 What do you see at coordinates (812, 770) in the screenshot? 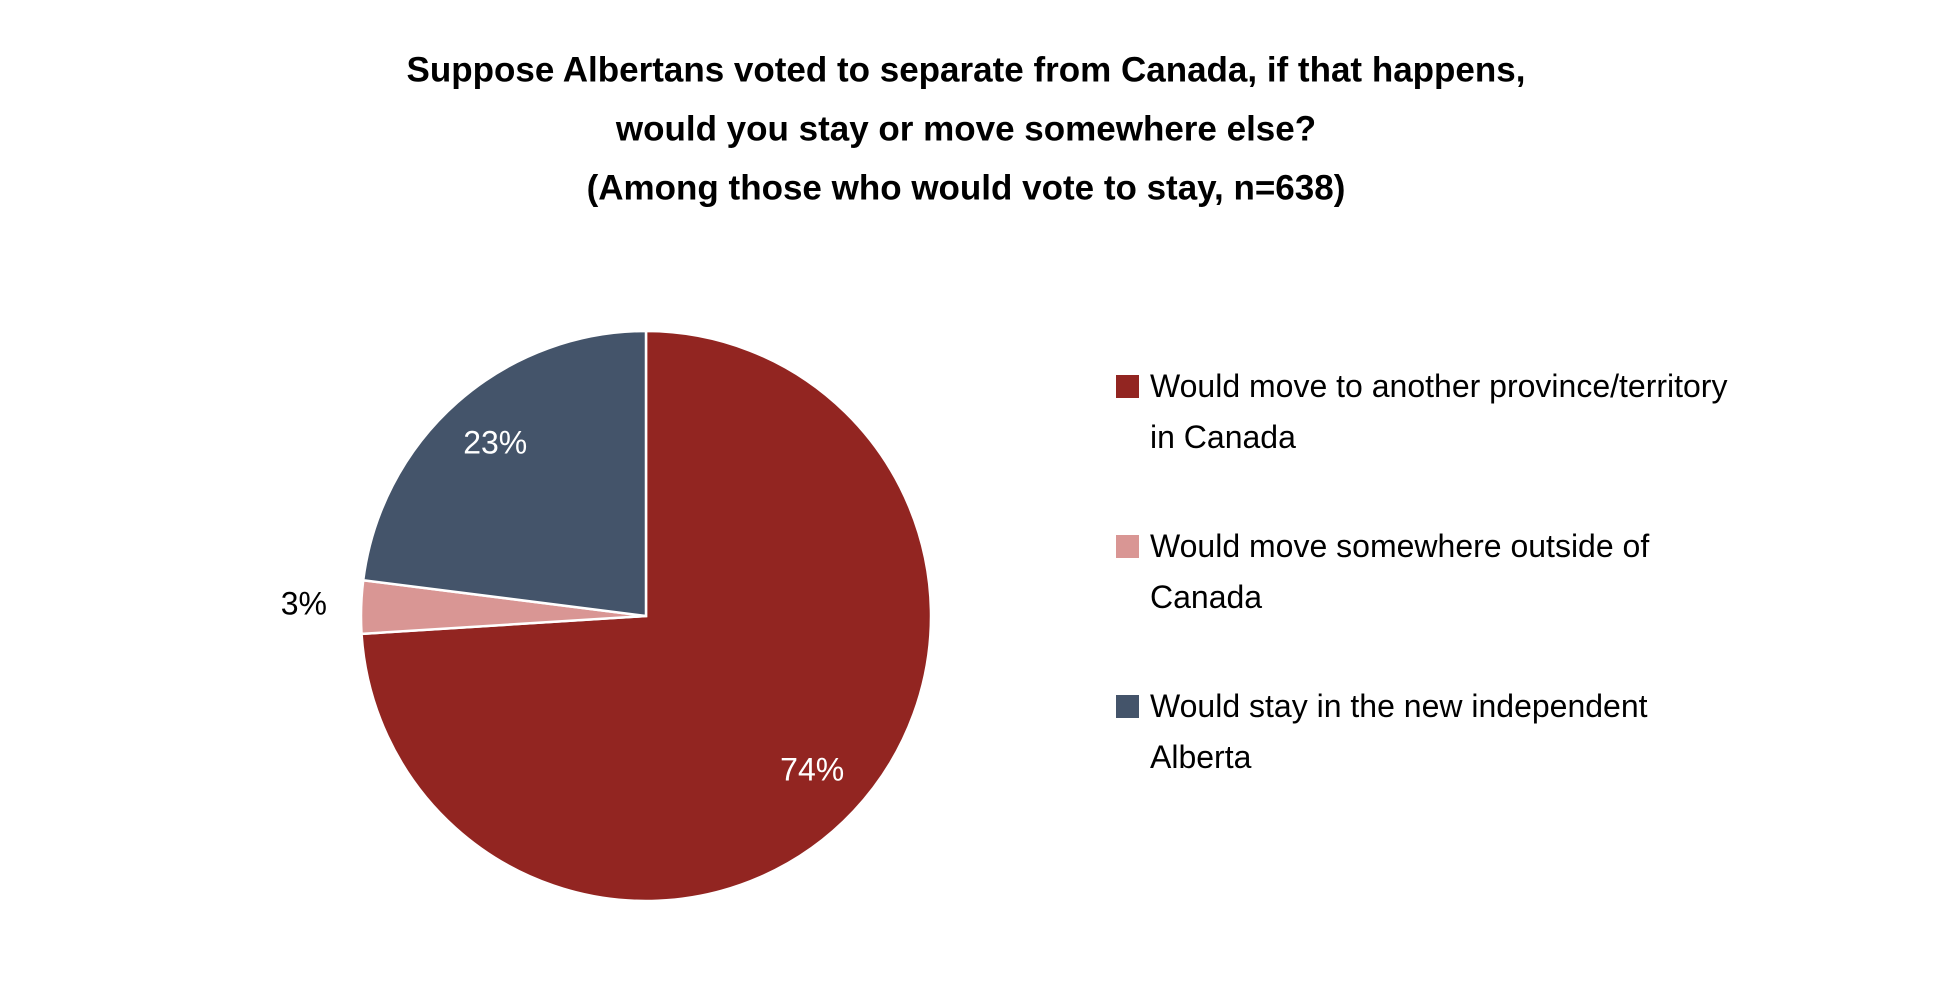
I see `data-label: 74%` at bounding box center [812, 770].